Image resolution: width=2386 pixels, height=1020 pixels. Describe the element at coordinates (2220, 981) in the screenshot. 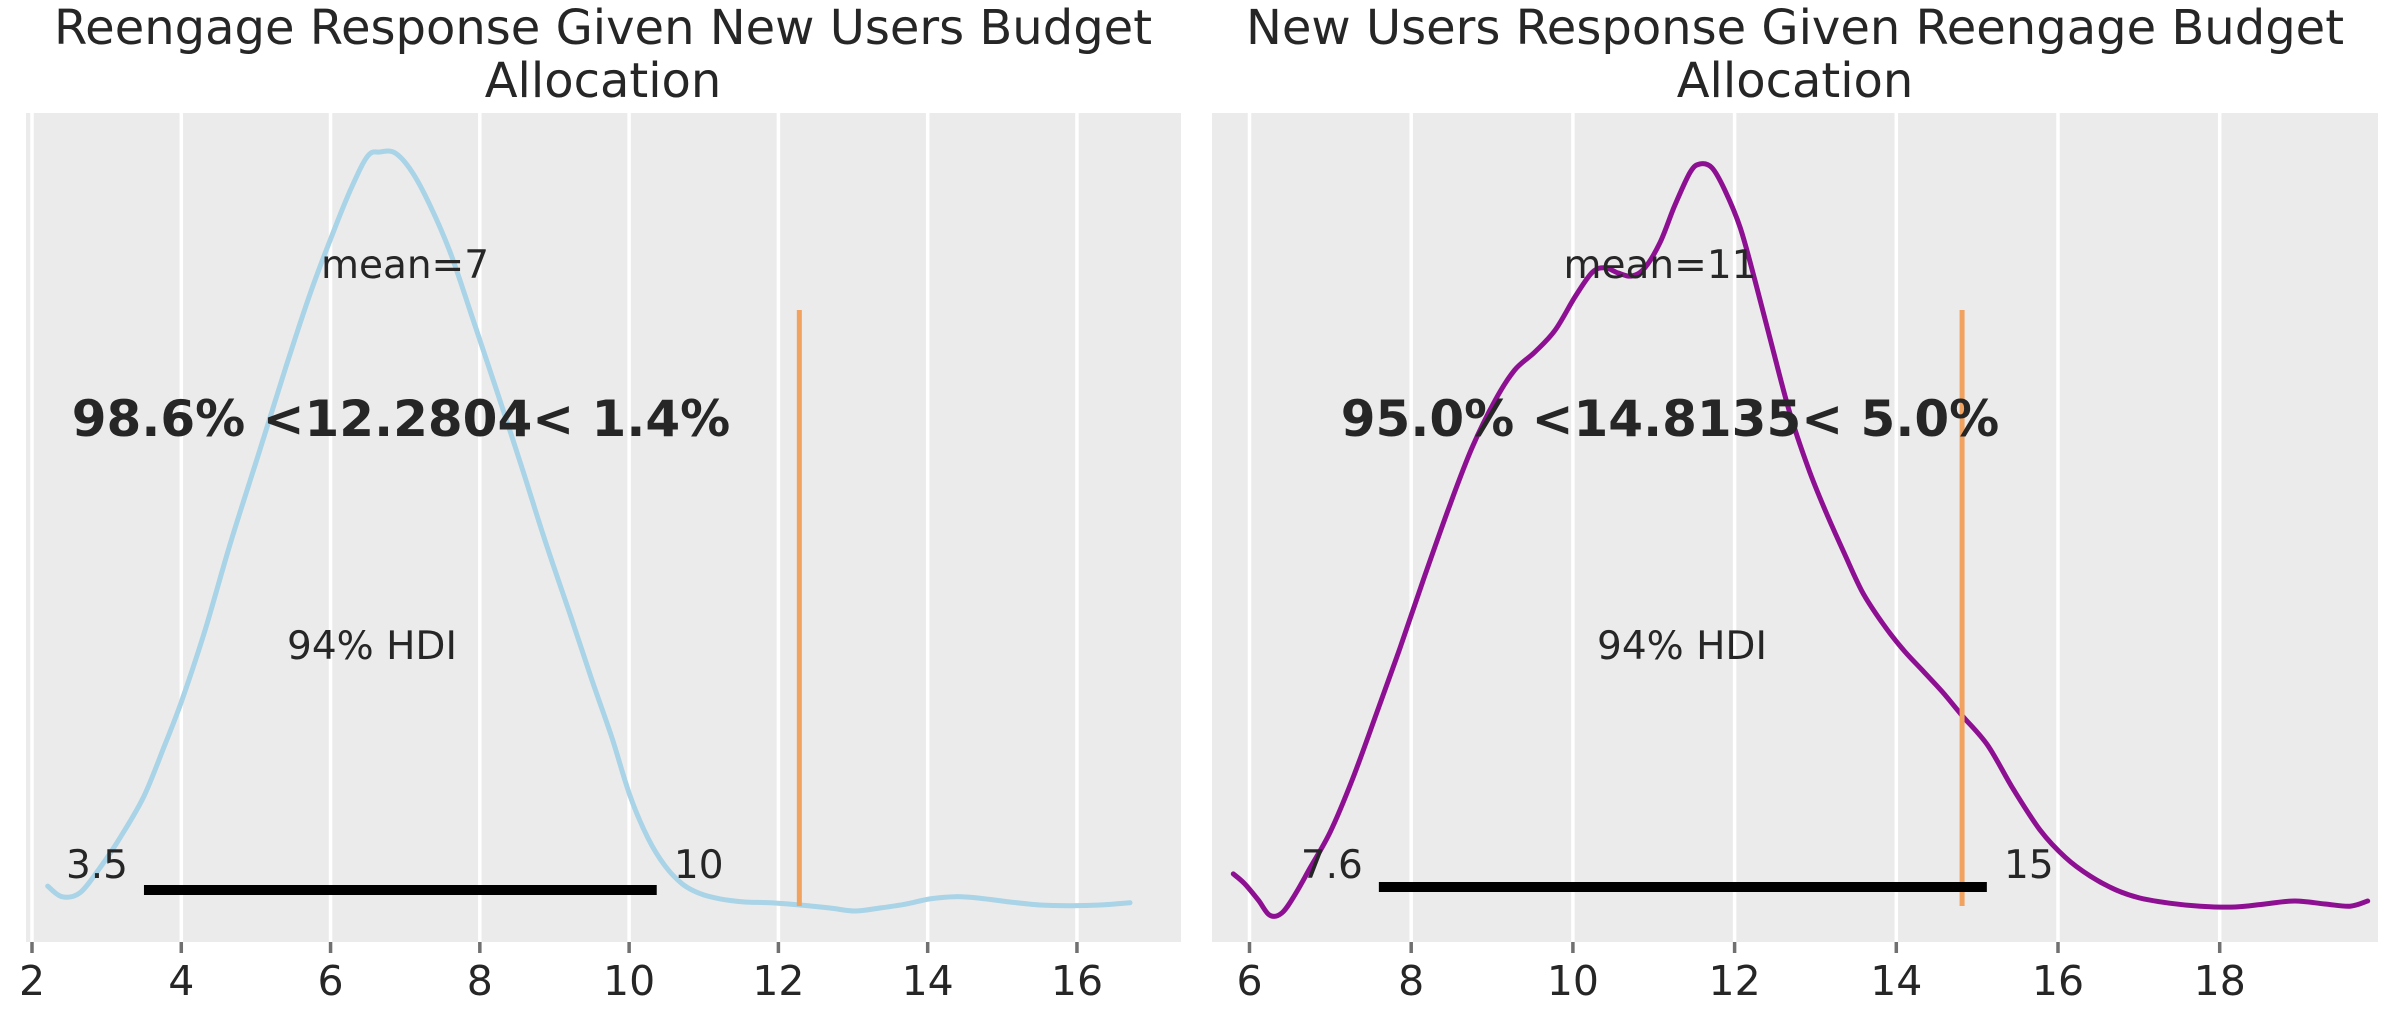

I see `x-tick-label: 18` at that location.